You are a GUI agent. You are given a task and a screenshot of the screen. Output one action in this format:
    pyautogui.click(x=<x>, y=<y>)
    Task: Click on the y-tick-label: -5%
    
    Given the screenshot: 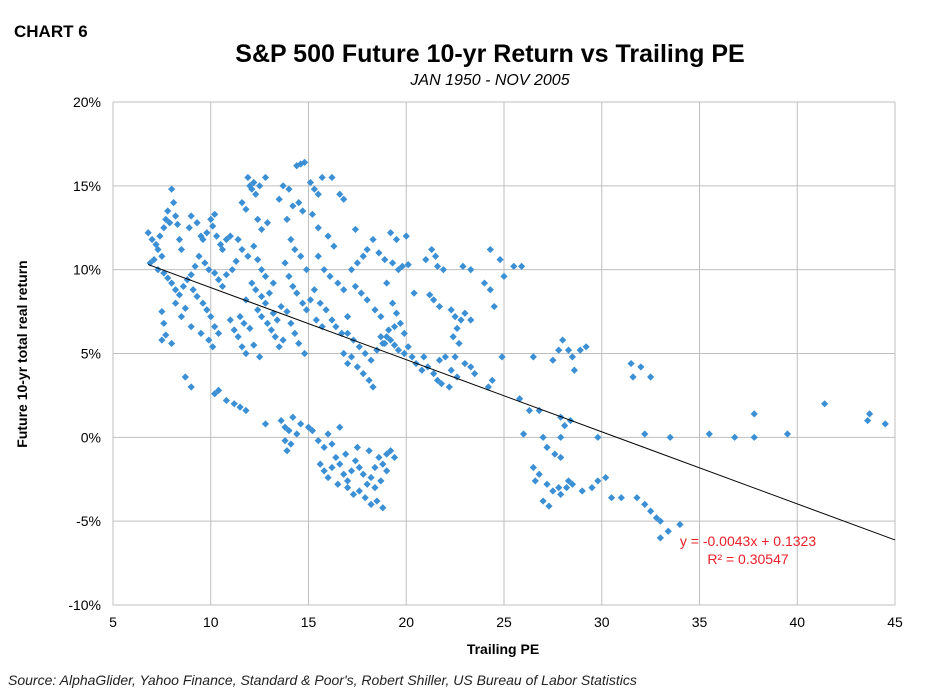 What is the action you would take?
    pyautogui.click(x=88, y=521)
    